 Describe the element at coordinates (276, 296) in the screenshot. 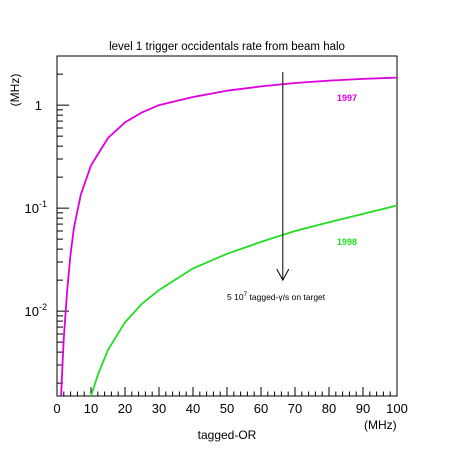

I see `annotation-text: 5 107 tagged-γ/s on target` at that location.